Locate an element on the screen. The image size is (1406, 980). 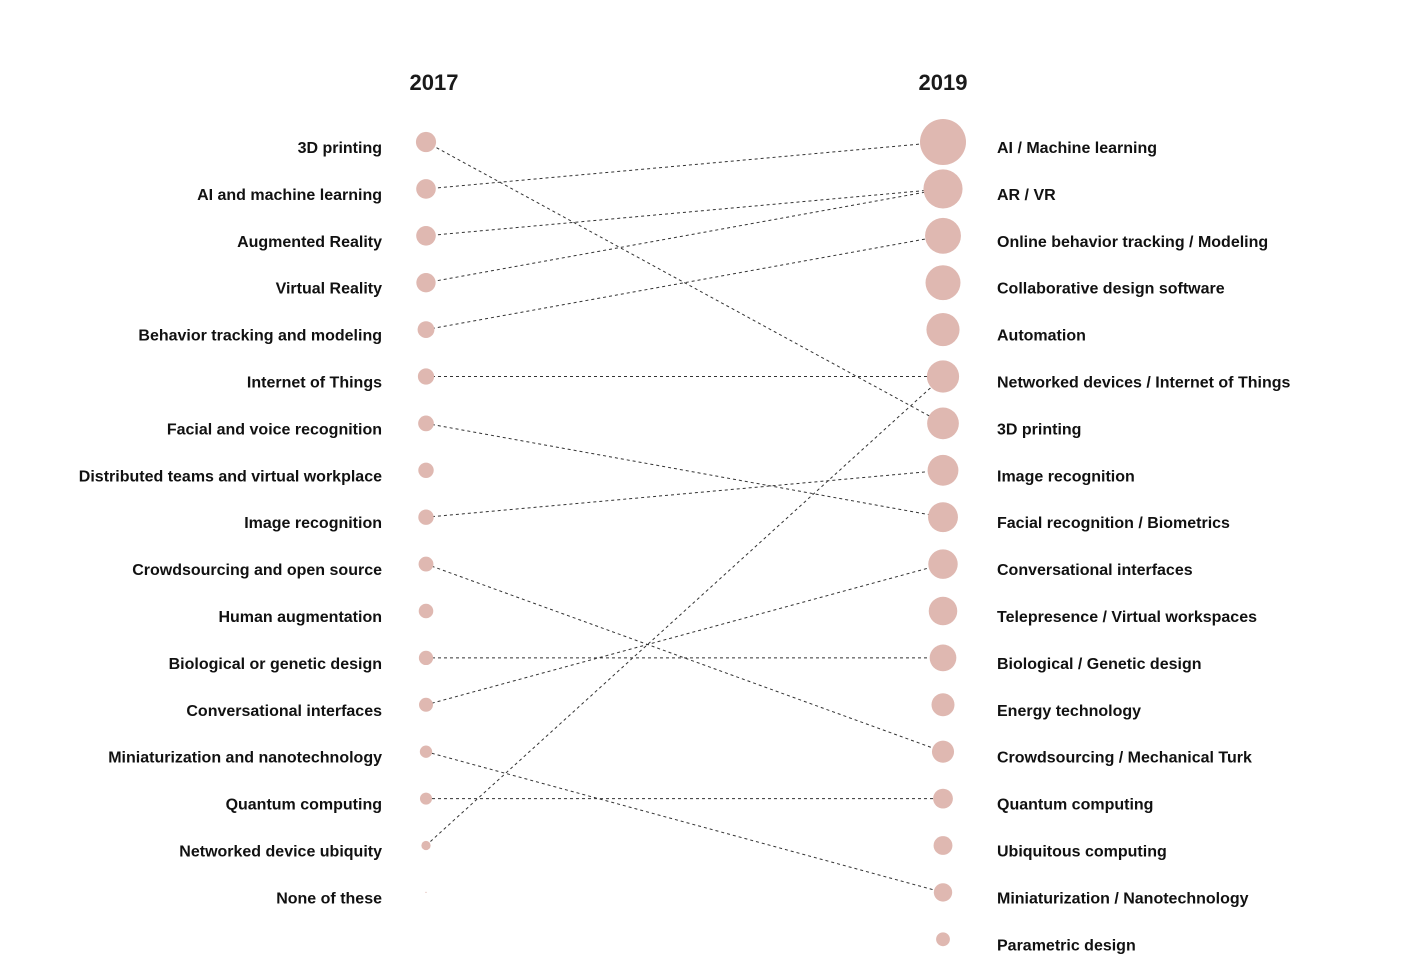
dot-2017-conversational-interfaces is located at coordinates (426, 704).